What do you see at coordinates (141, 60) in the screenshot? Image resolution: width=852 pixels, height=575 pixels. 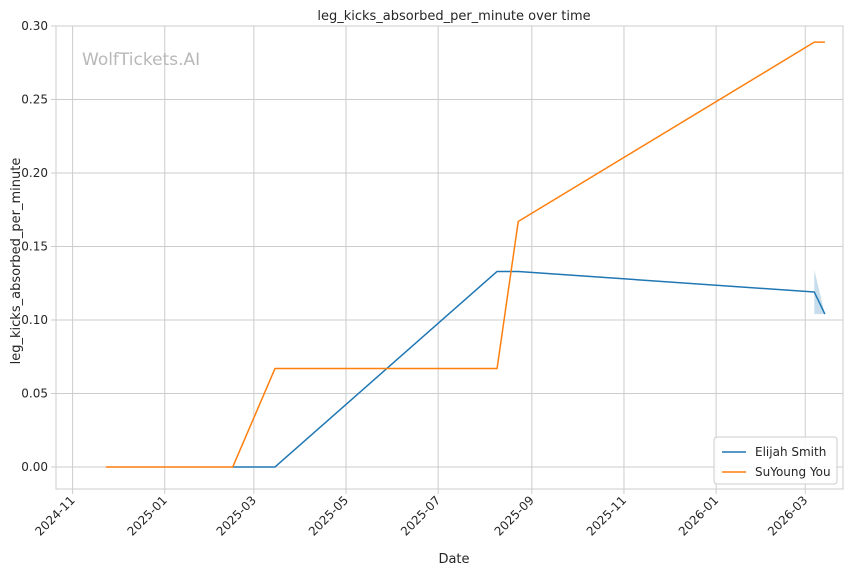 I see `watermark-text: WolfTickets.AI` at bounding box center [141, 60].